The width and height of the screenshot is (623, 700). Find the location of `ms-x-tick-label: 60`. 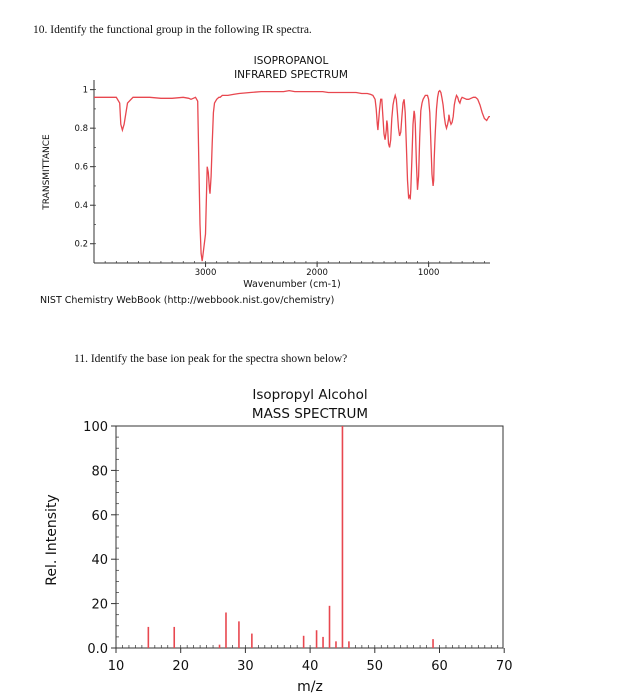

ms-x-tick-label: 60 is located at coordinates (439, 666).